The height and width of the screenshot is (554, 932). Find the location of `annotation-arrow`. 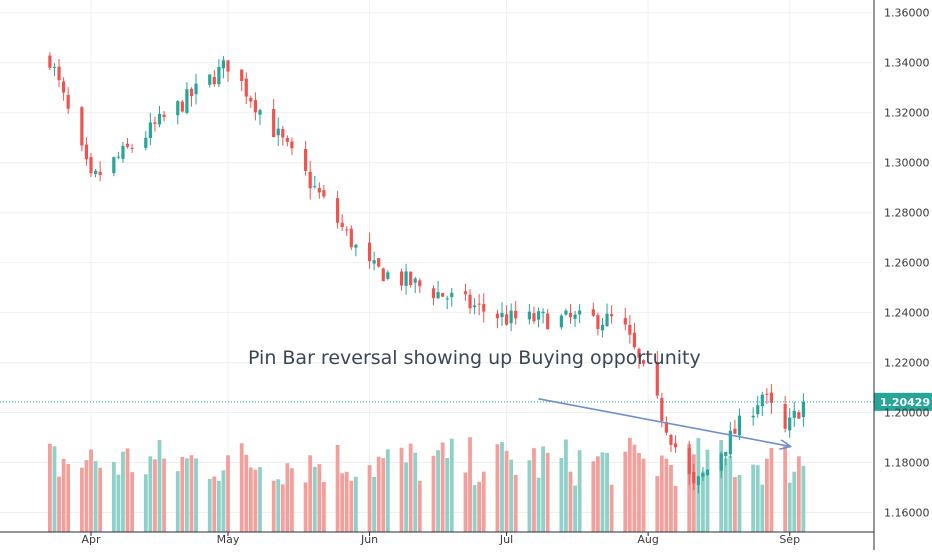

annotation-arrow is located at coordinates (664, 422).